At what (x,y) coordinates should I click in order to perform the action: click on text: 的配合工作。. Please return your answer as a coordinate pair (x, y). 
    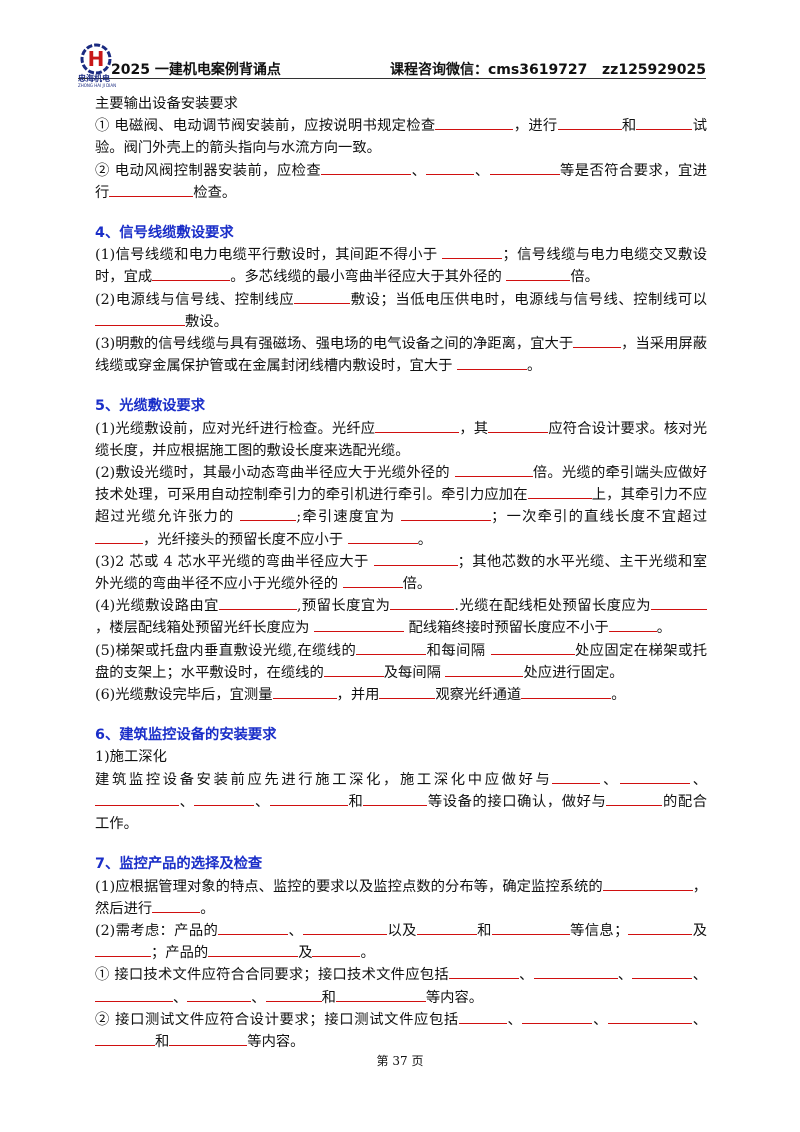
    Looking at the image, I should click on (401, 813).